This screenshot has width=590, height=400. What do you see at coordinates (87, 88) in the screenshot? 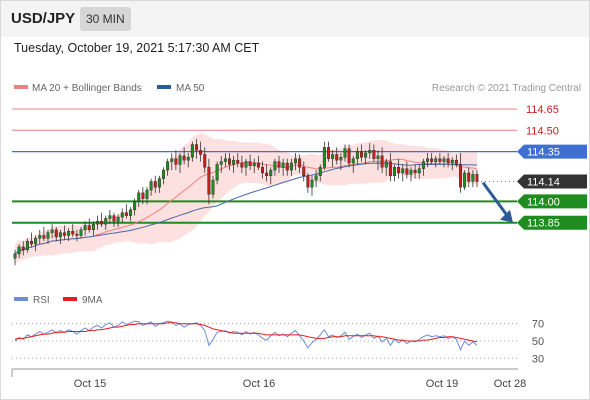
I see `ma20-legend-label: MA 20 + Bollinger Bands` at bounding box center [87, 88].